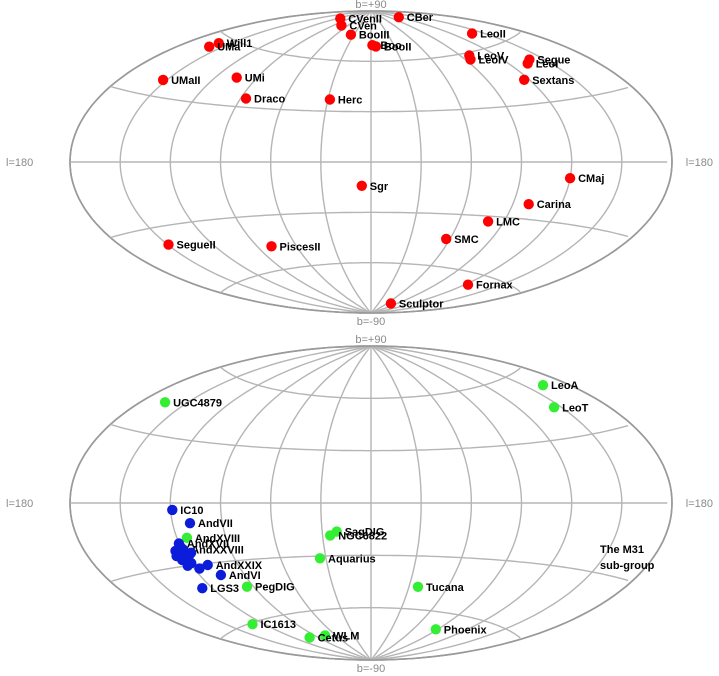 This screenshot has width=719, height=676. I want to click on point-label: Boo, so click(391, 46).